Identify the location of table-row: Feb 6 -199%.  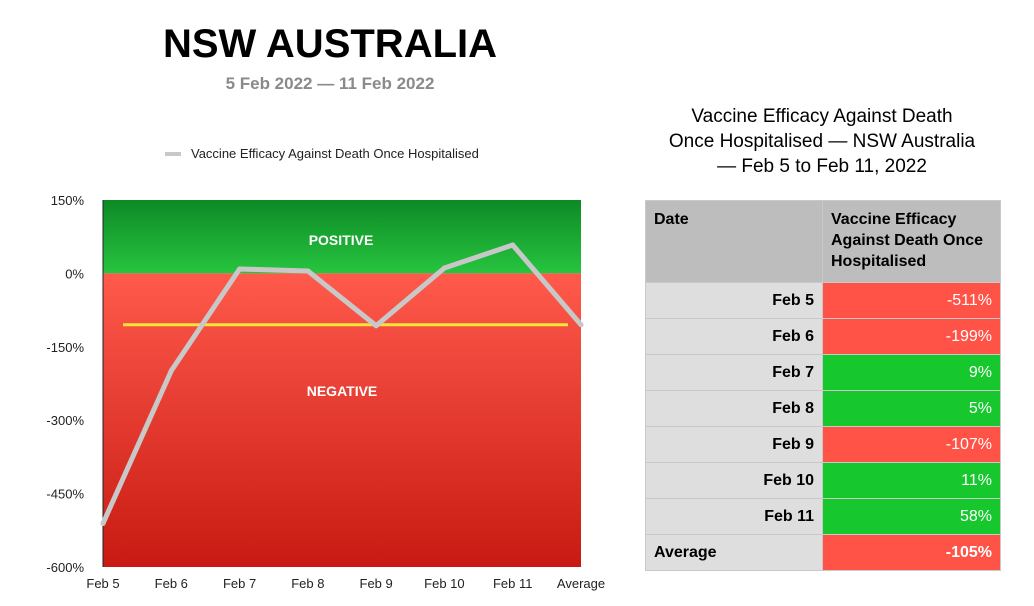
(823, 336).